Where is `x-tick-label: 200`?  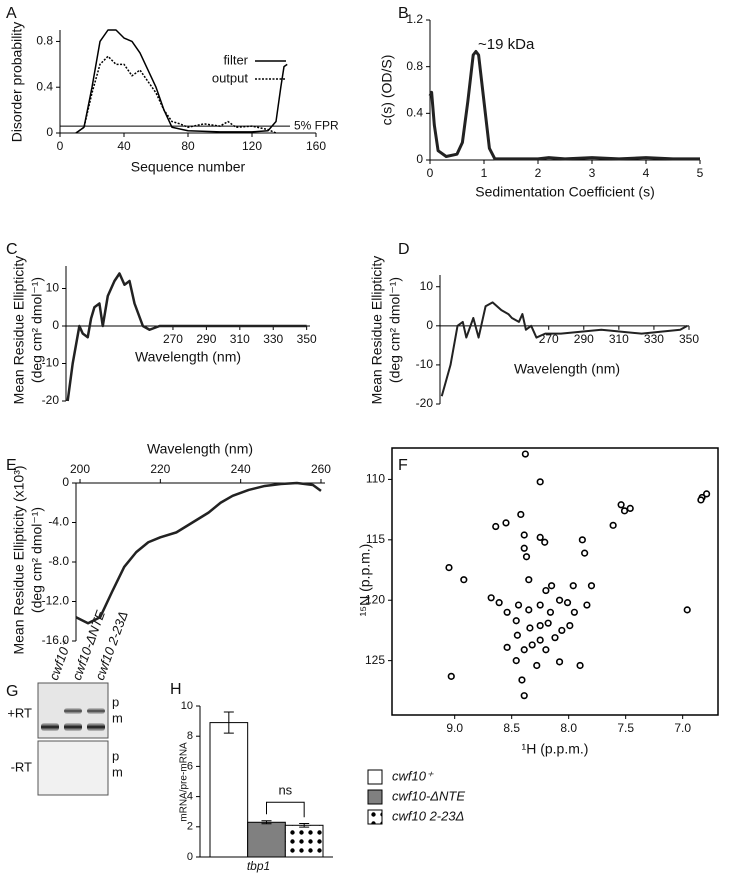
x-tick-label: 200 is located at coordinates (80, 469).